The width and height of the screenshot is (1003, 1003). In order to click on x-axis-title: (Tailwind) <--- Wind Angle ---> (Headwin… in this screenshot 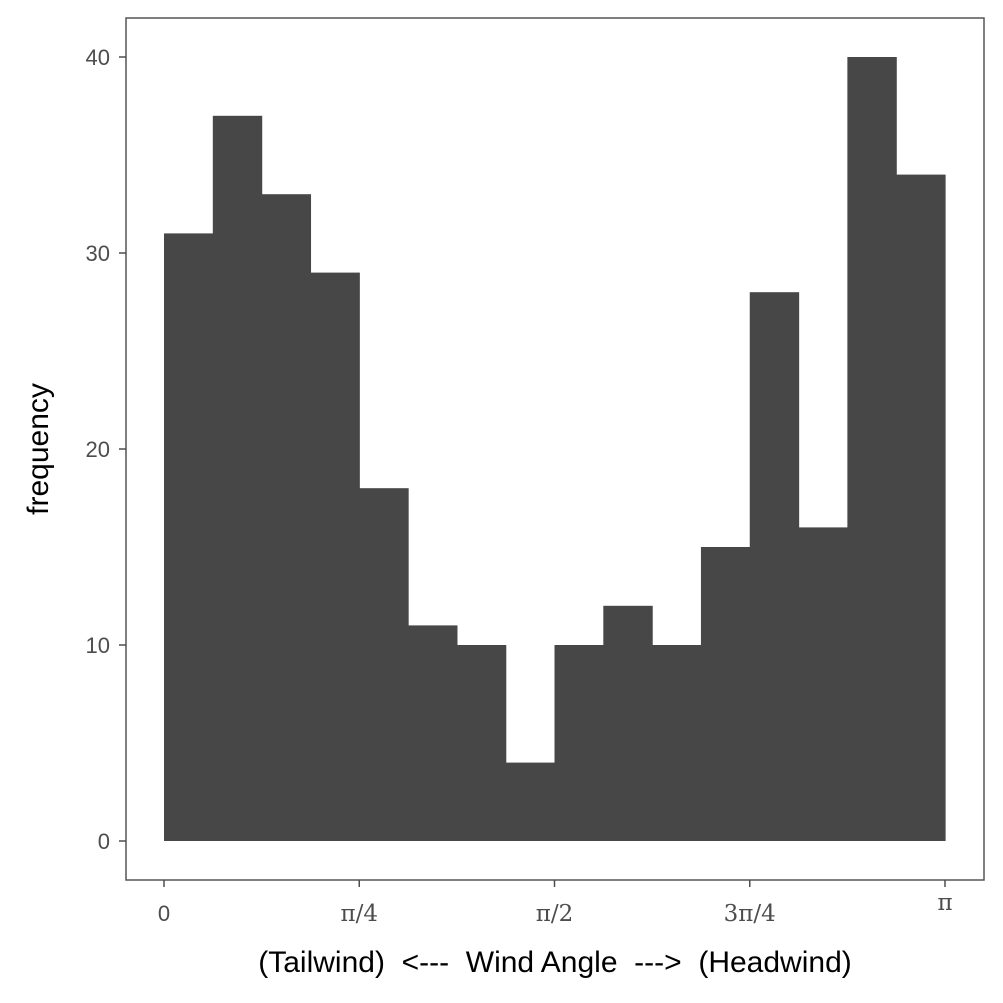, I will do `click(555, 962)`.